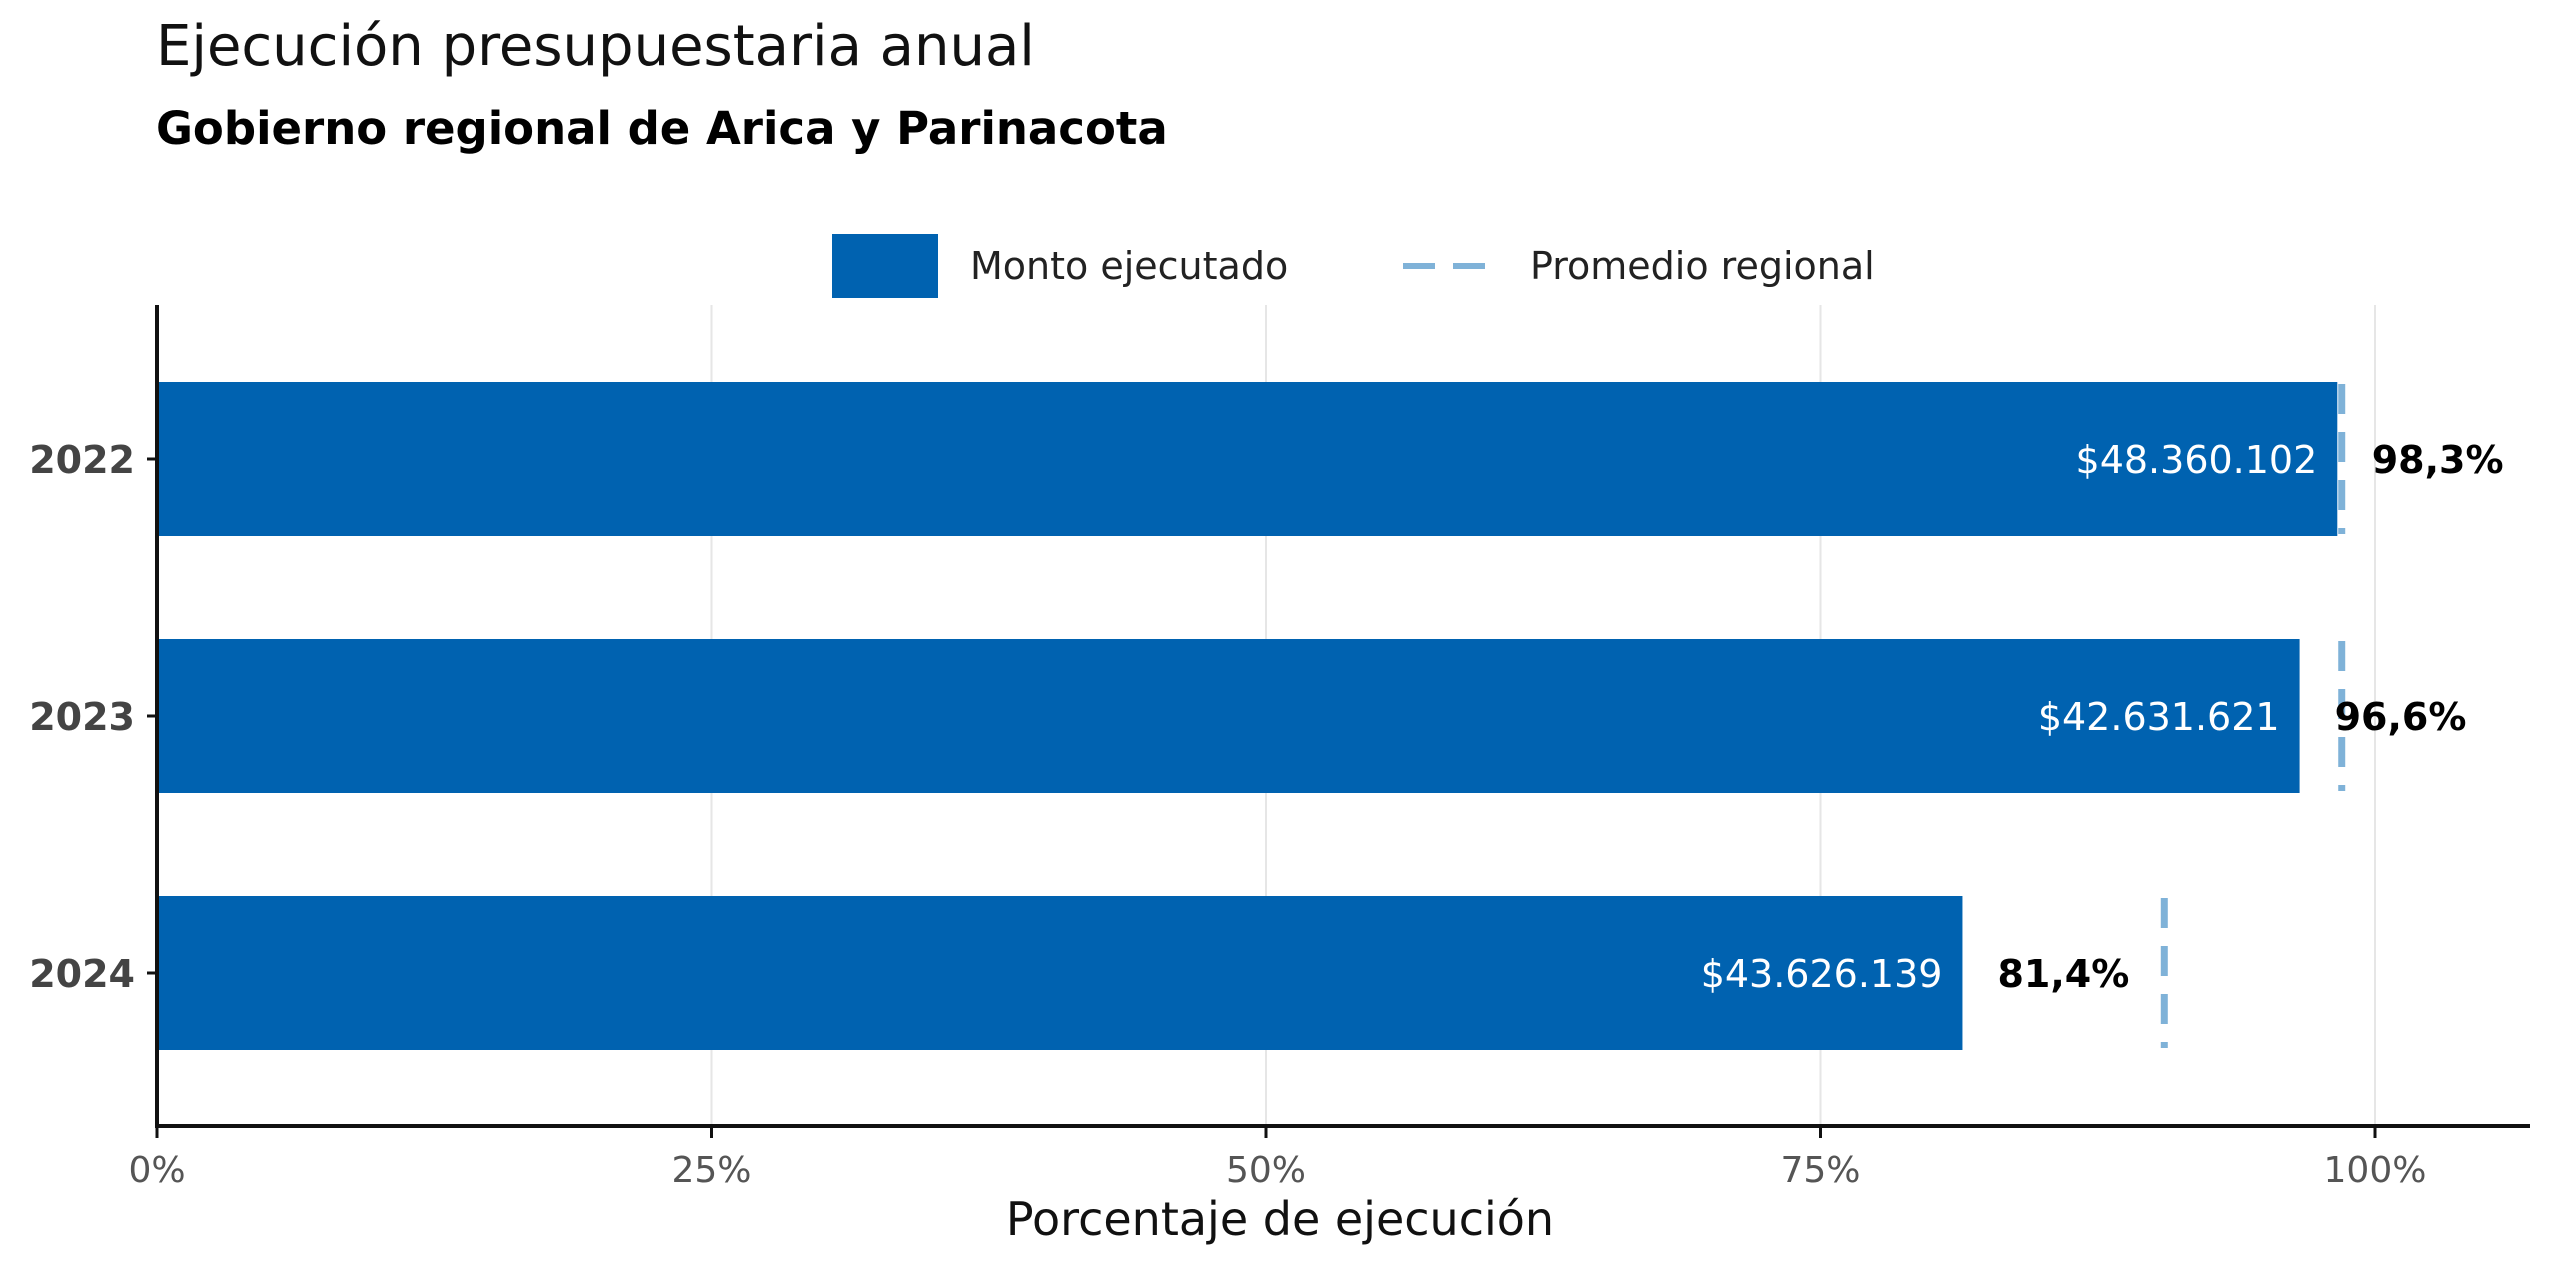 Image resolution: width=2560 pixels, height=1280 pixels. Describe the element at coordinates (82, 974) in the screenshot. I see `y-tick-label-2024: 2024` at that location.